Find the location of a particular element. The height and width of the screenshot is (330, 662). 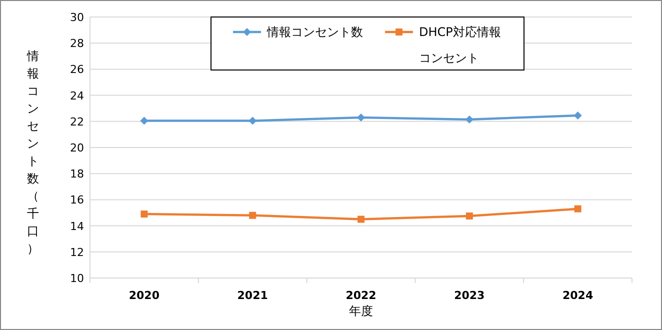

y-tick-label: 26 is located at coordinates (77, 69).